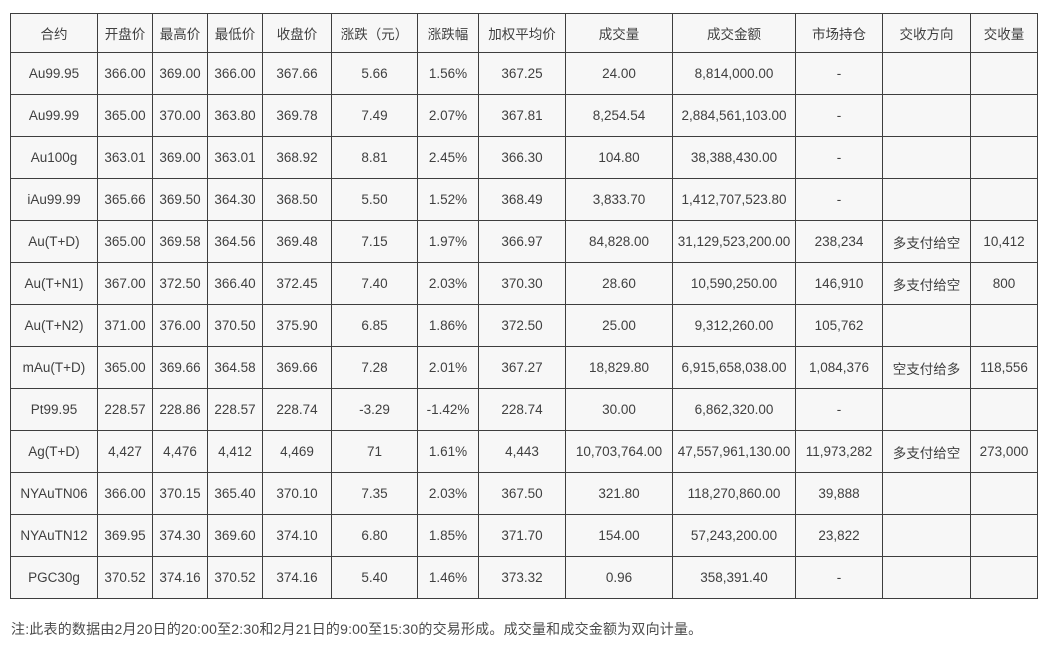  I want to click on table-cell: 366.40, so click(235, 283).